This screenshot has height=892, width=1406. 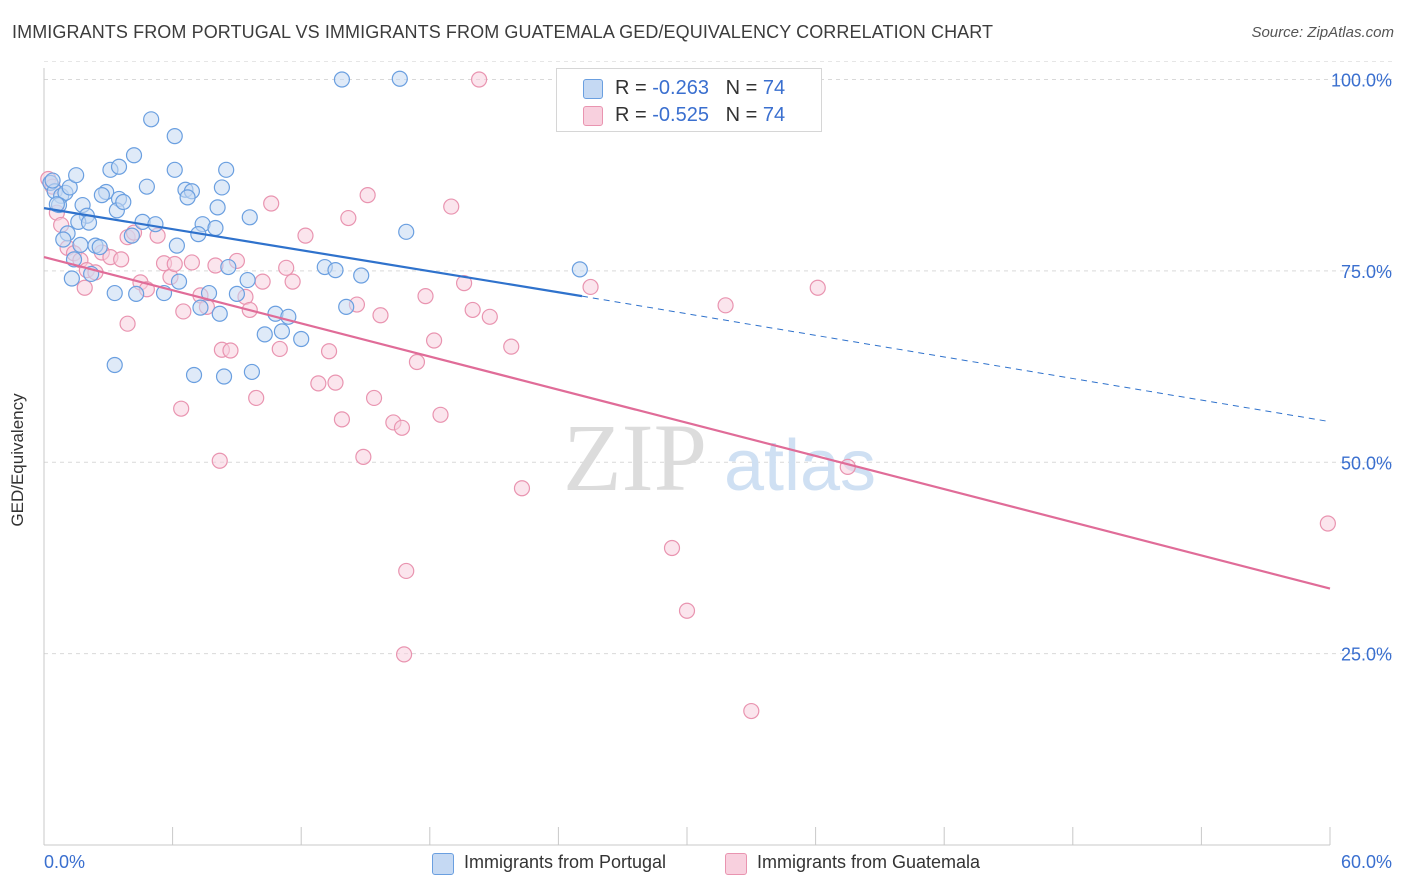 I want to click on x-tick-label-min: 0.0%, so click(x=65, y=862).